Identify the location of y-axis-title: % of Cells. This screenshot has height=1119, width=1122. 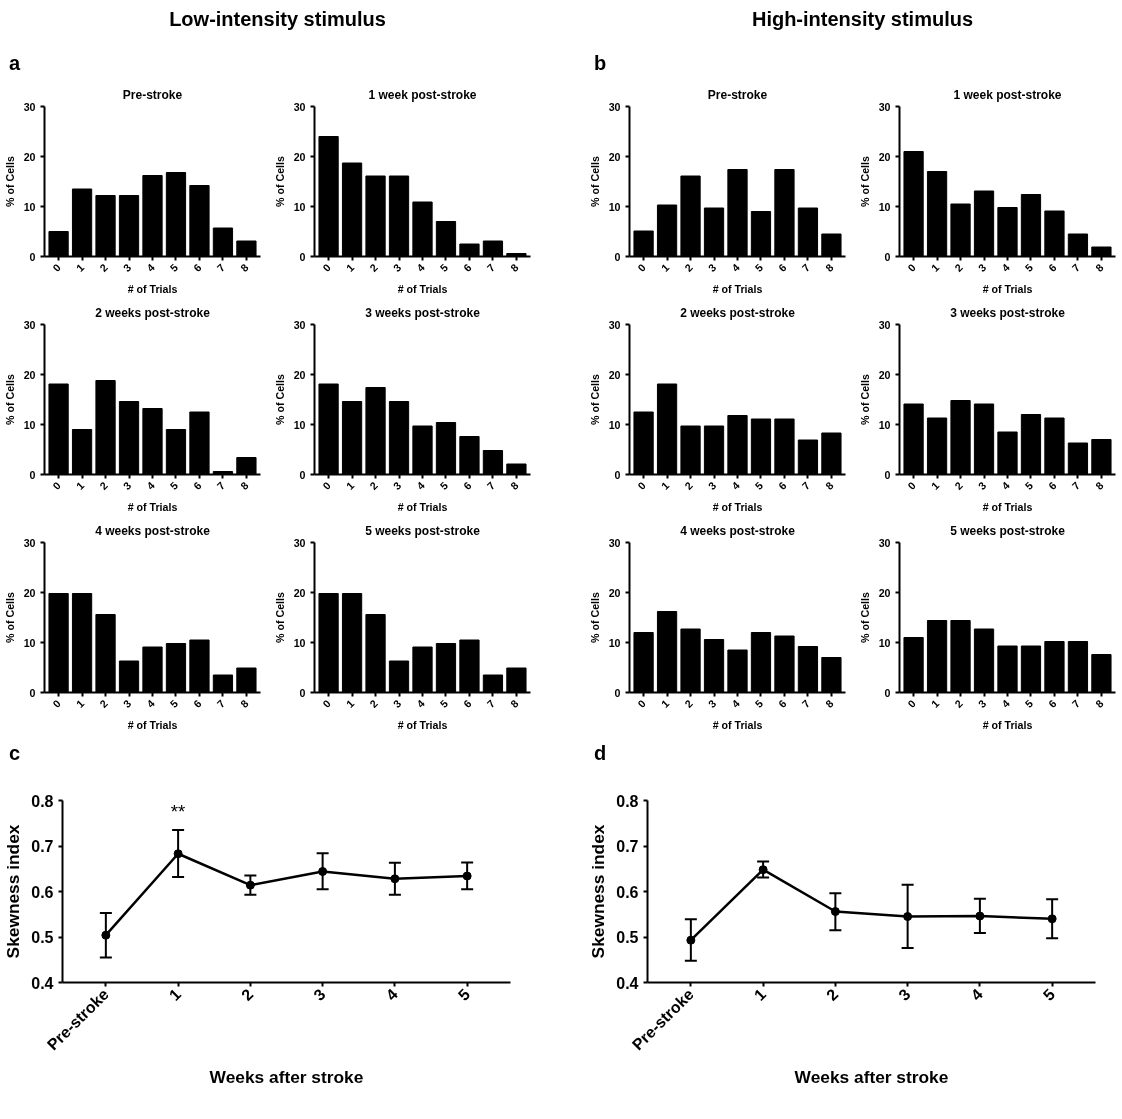
(279, 399).